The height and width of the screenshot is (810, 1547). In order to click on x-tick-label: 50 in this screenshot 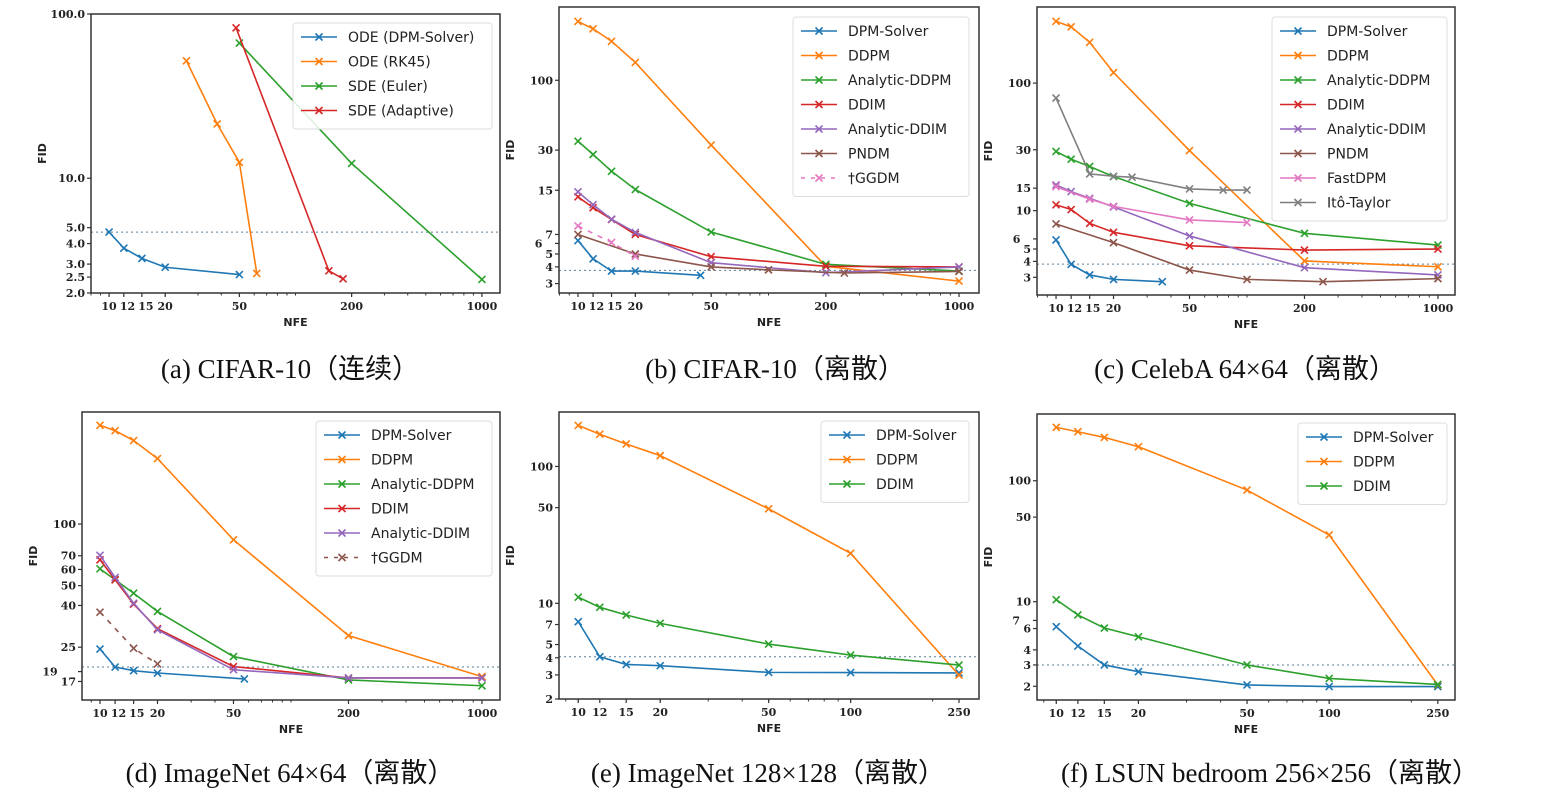, I will do `click(769, 712)`.